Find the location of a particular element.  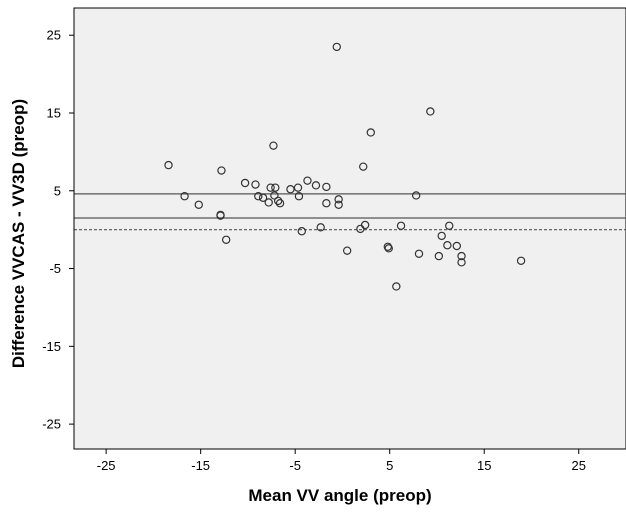

y-tick-label: -5 is located at coordinates (55, 268).